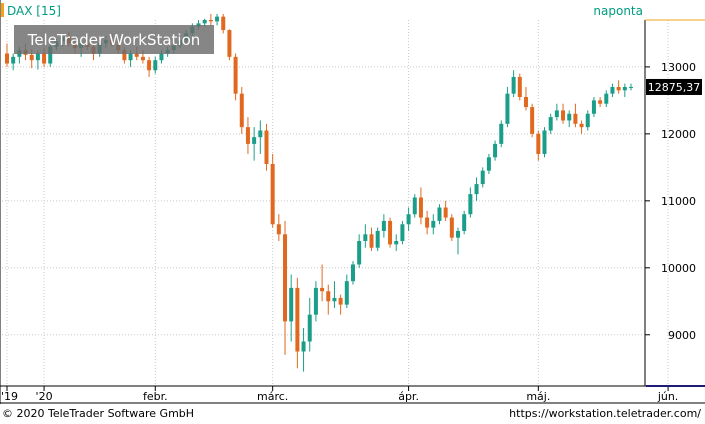 The image size is (705, 424). Describe the element at coordinates (408, 396) in the screenshot. I see `x-tick-label: ápr.` at that location.